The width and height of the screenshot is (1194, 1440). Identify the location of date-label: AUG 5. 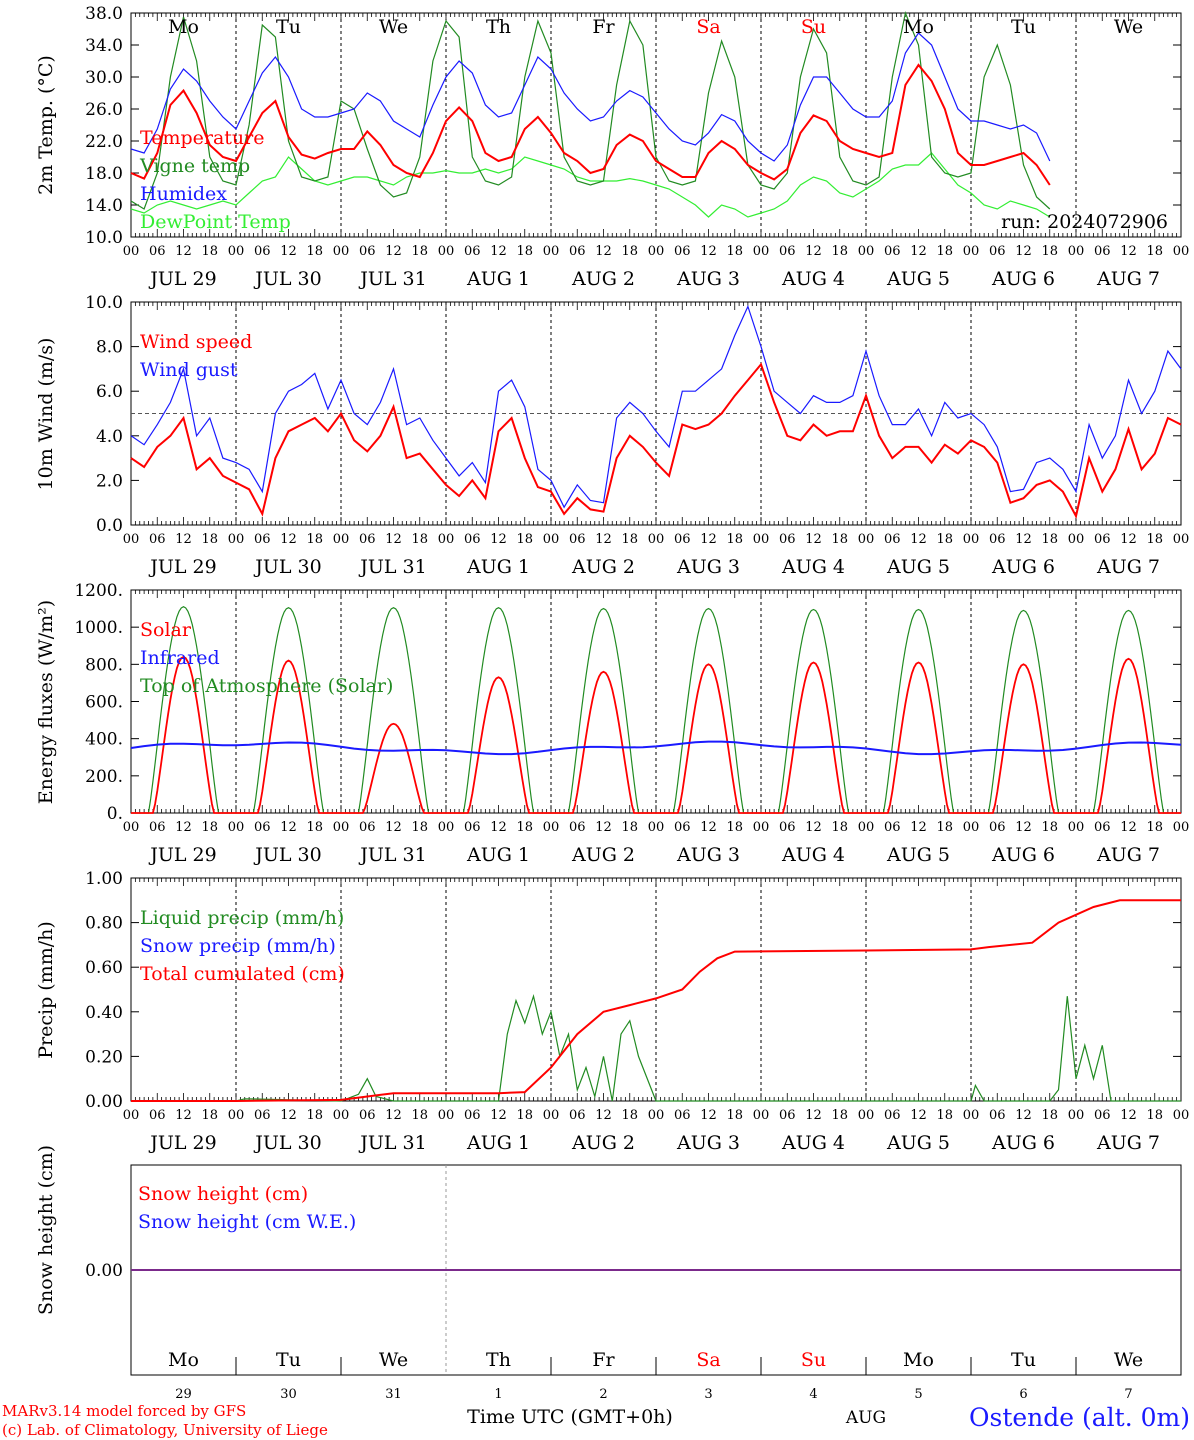
(918, 567).